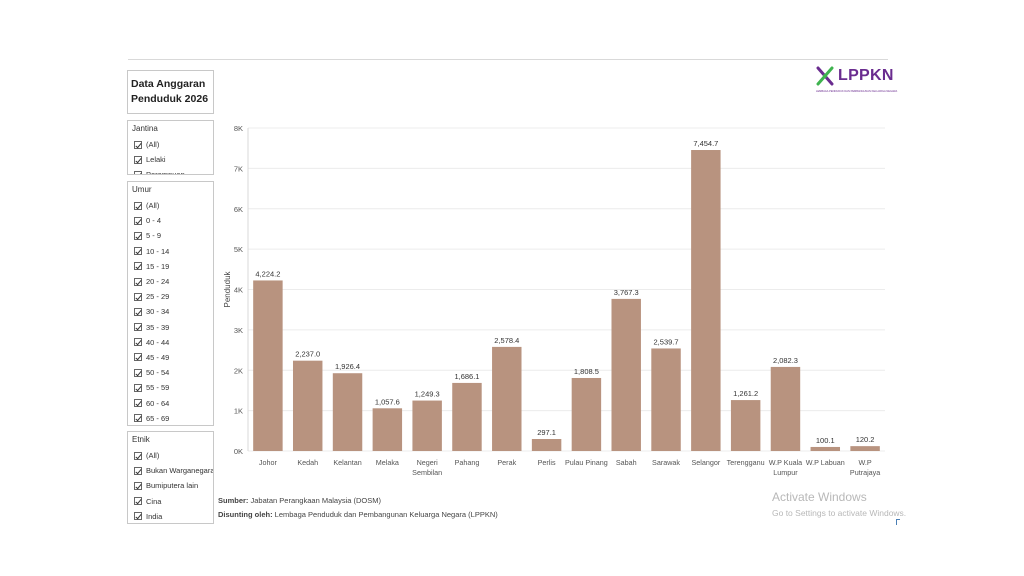 This screenshot has height=576, width=1024. Describe the element at coordinates (154, 221) in the screenshot. I see `filter-umur-option-label: 0 - 4` at that location.